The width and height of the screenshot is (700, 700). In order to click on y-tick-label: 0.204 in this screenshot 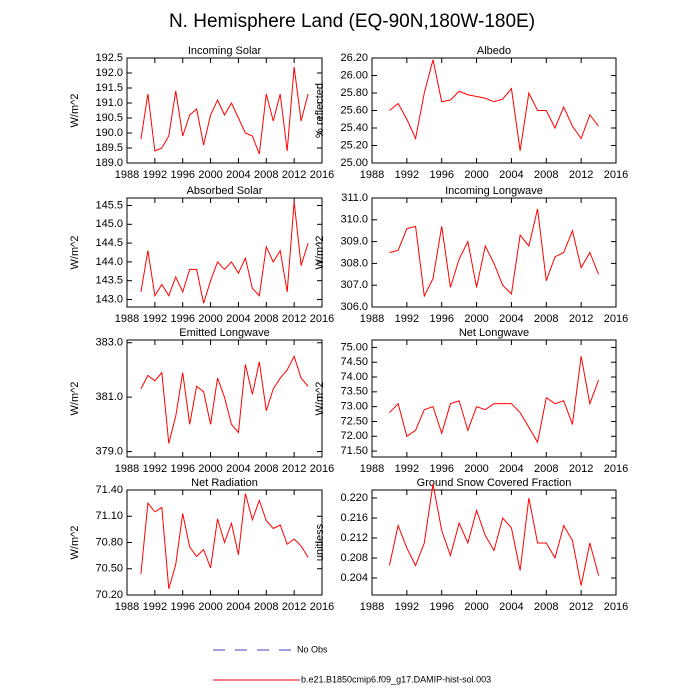, I will do `click(354, 578)`.